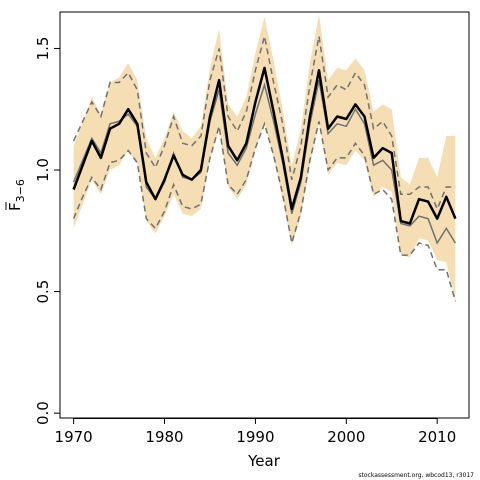 Image resolution: width=480 pixels, height=480 pixels. Describe the element at coordinates (15, 206) in the screenshot. I see `y-axis-title-main: F` at that location.